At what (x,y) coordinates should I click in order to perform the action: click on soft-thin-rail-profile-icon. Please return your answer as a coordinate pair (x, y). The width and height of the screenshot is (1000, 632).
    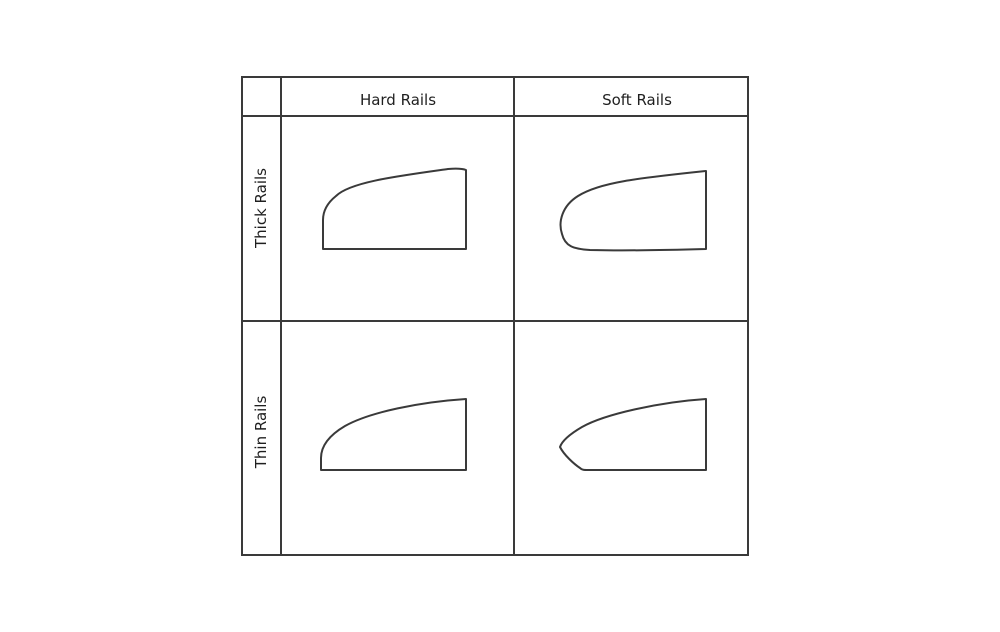
    Looking at the image, I should click on (633, 434).